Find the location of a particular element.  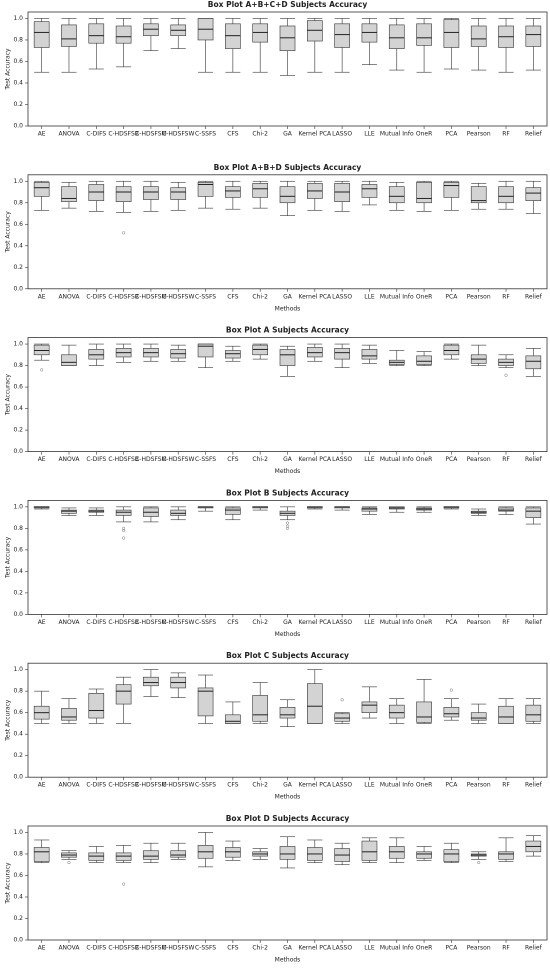

y-tick-label: 0.6 is located at coordinates (18, 224).